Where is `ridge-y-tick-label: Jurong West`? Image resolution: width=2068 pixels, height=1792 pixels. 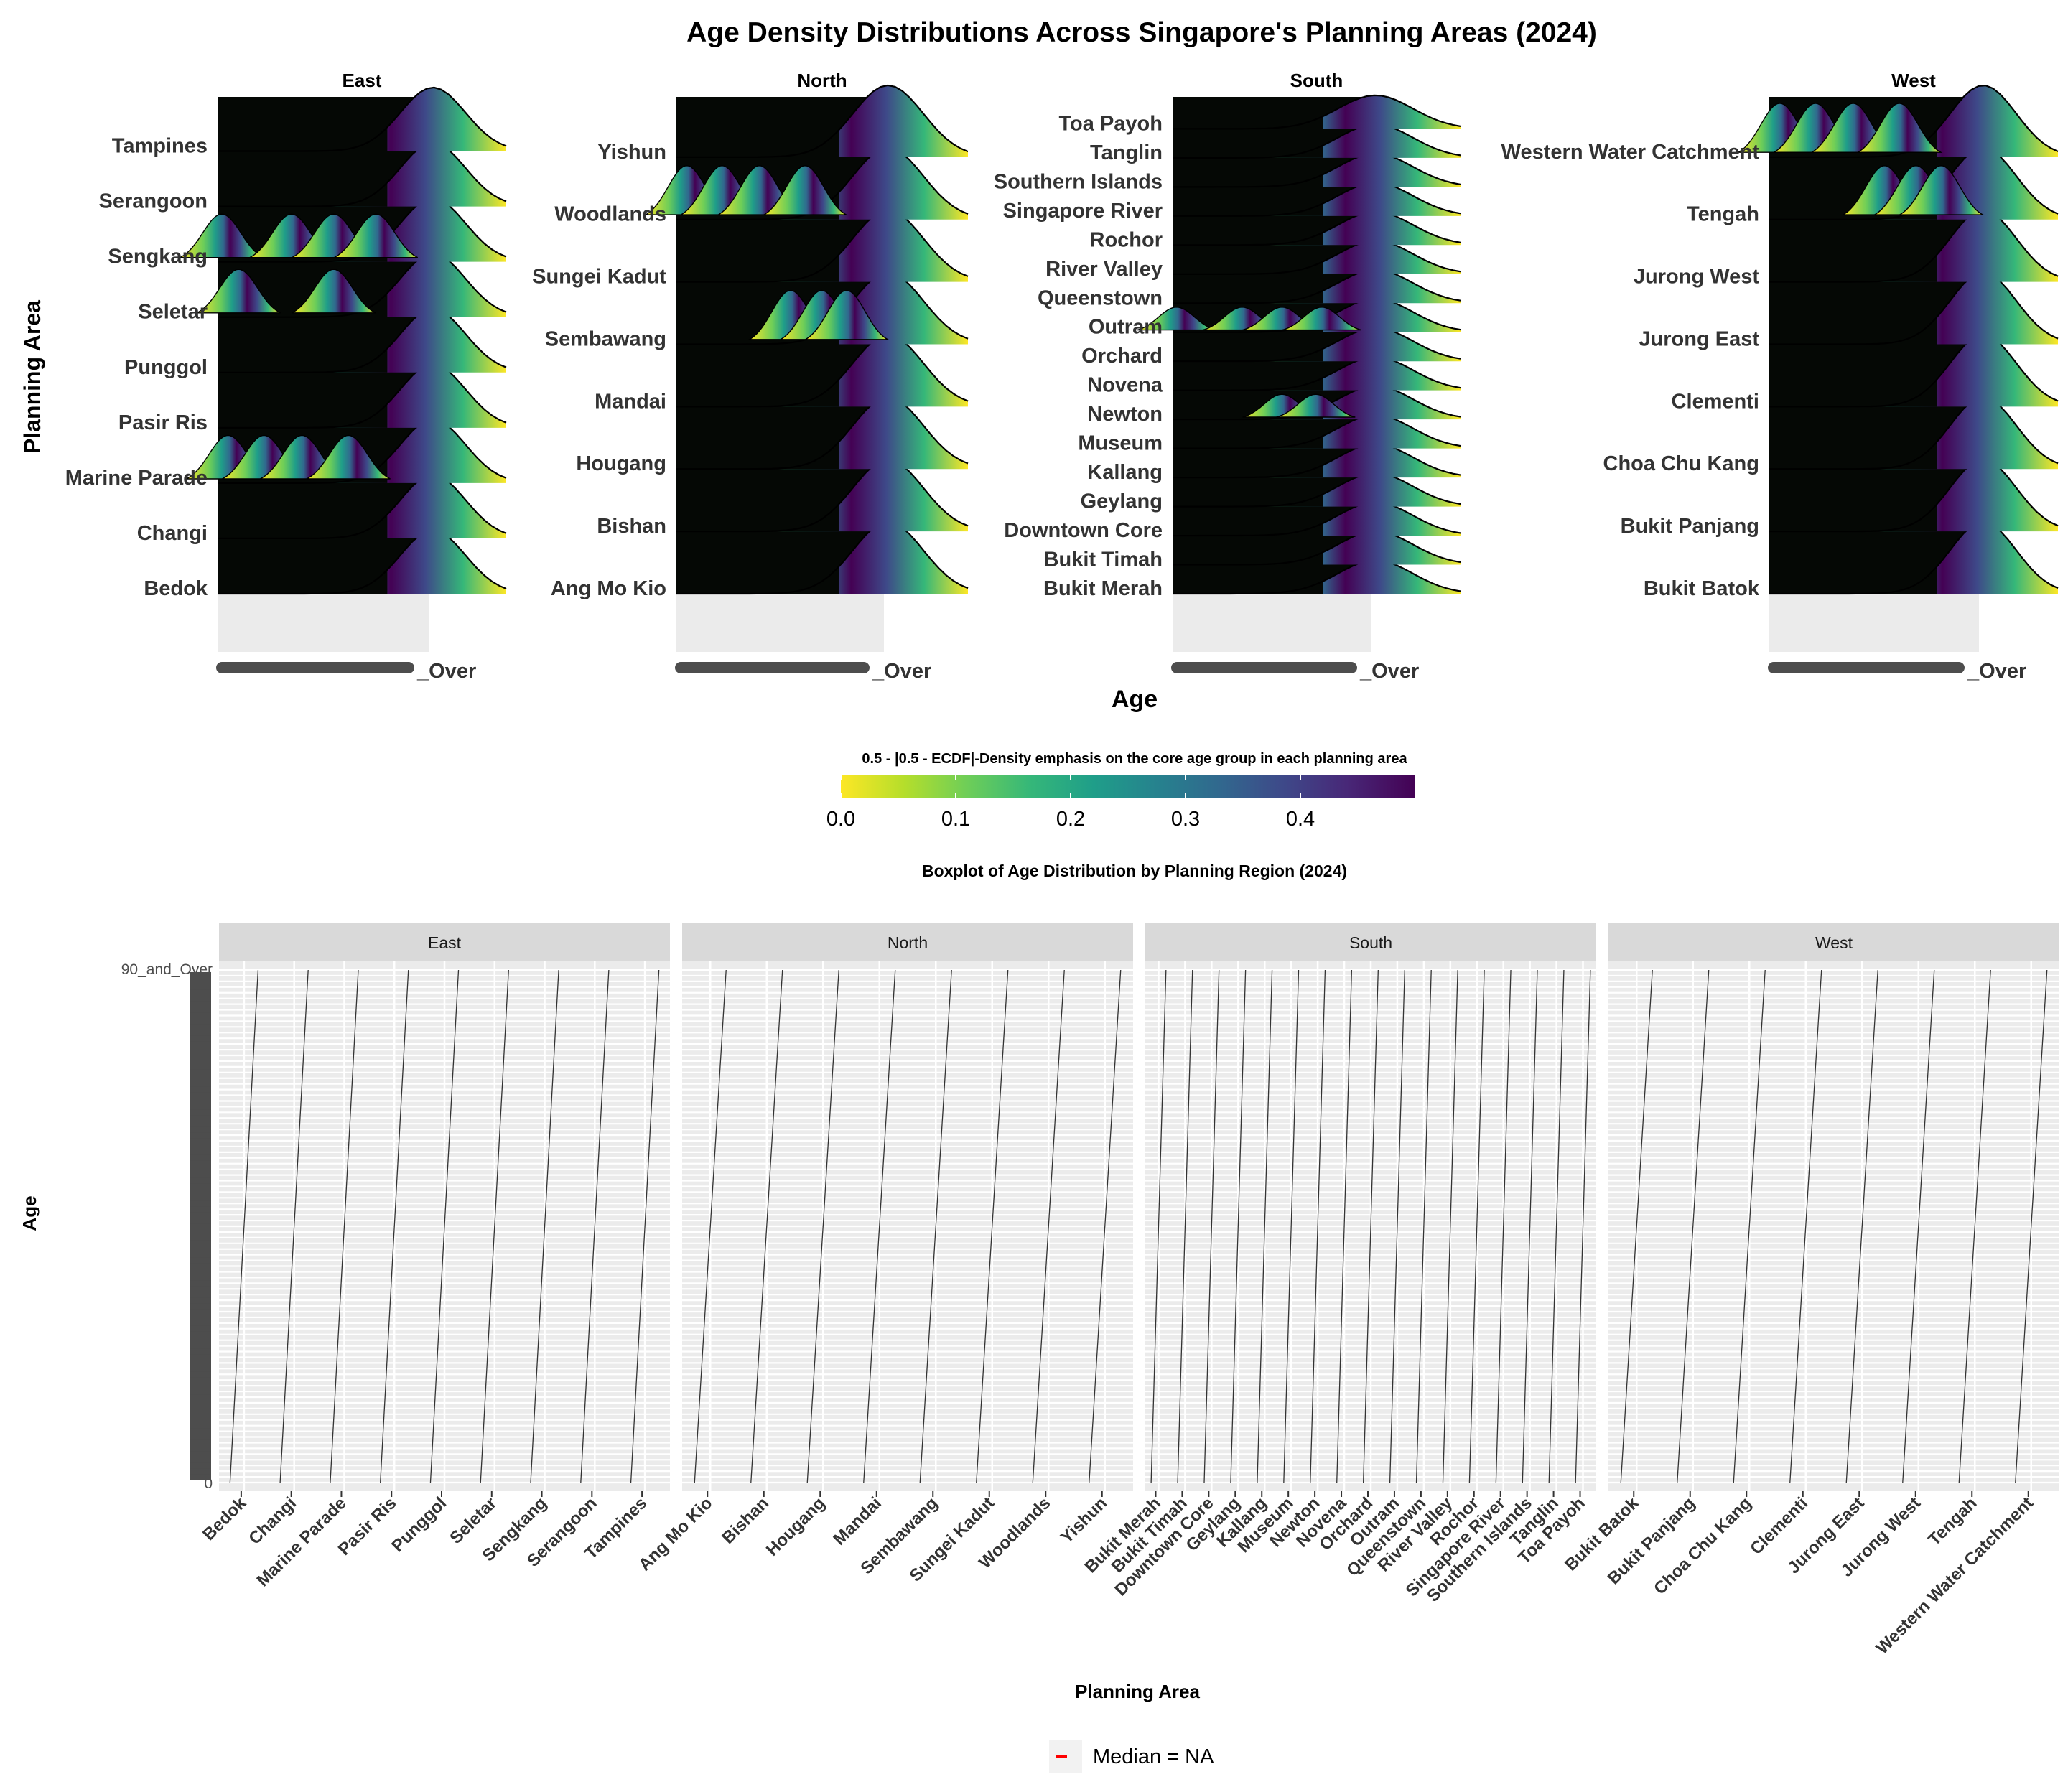
ridge-y-tick-label: Jurong West is located at coordinates (1696, 277).